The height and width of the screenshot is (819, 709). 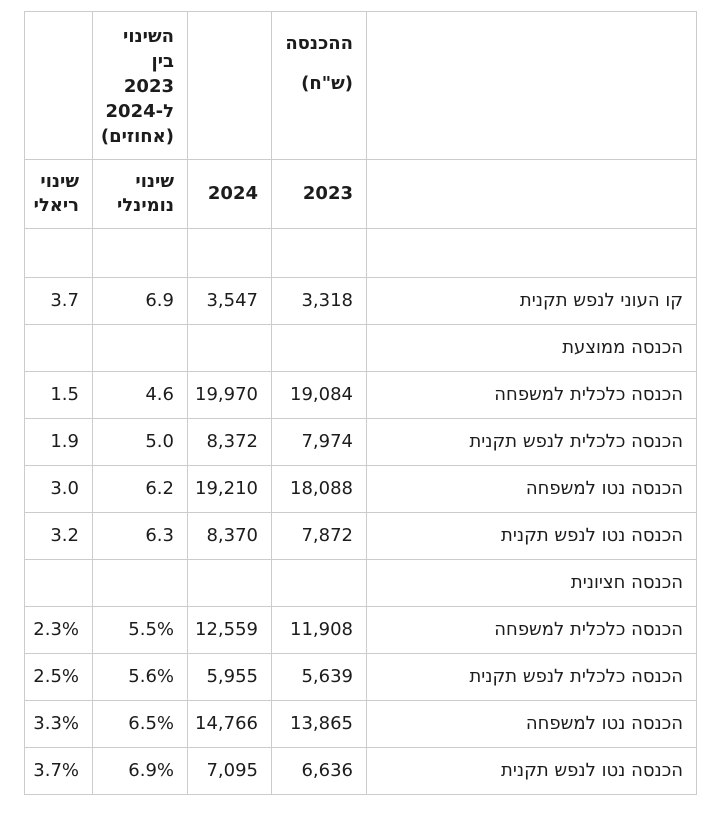 What do you see at coordinates (140, 630) in the screenshot?
I see `cell-nominal-change: 5.5%` at bounding box center [140, 630].